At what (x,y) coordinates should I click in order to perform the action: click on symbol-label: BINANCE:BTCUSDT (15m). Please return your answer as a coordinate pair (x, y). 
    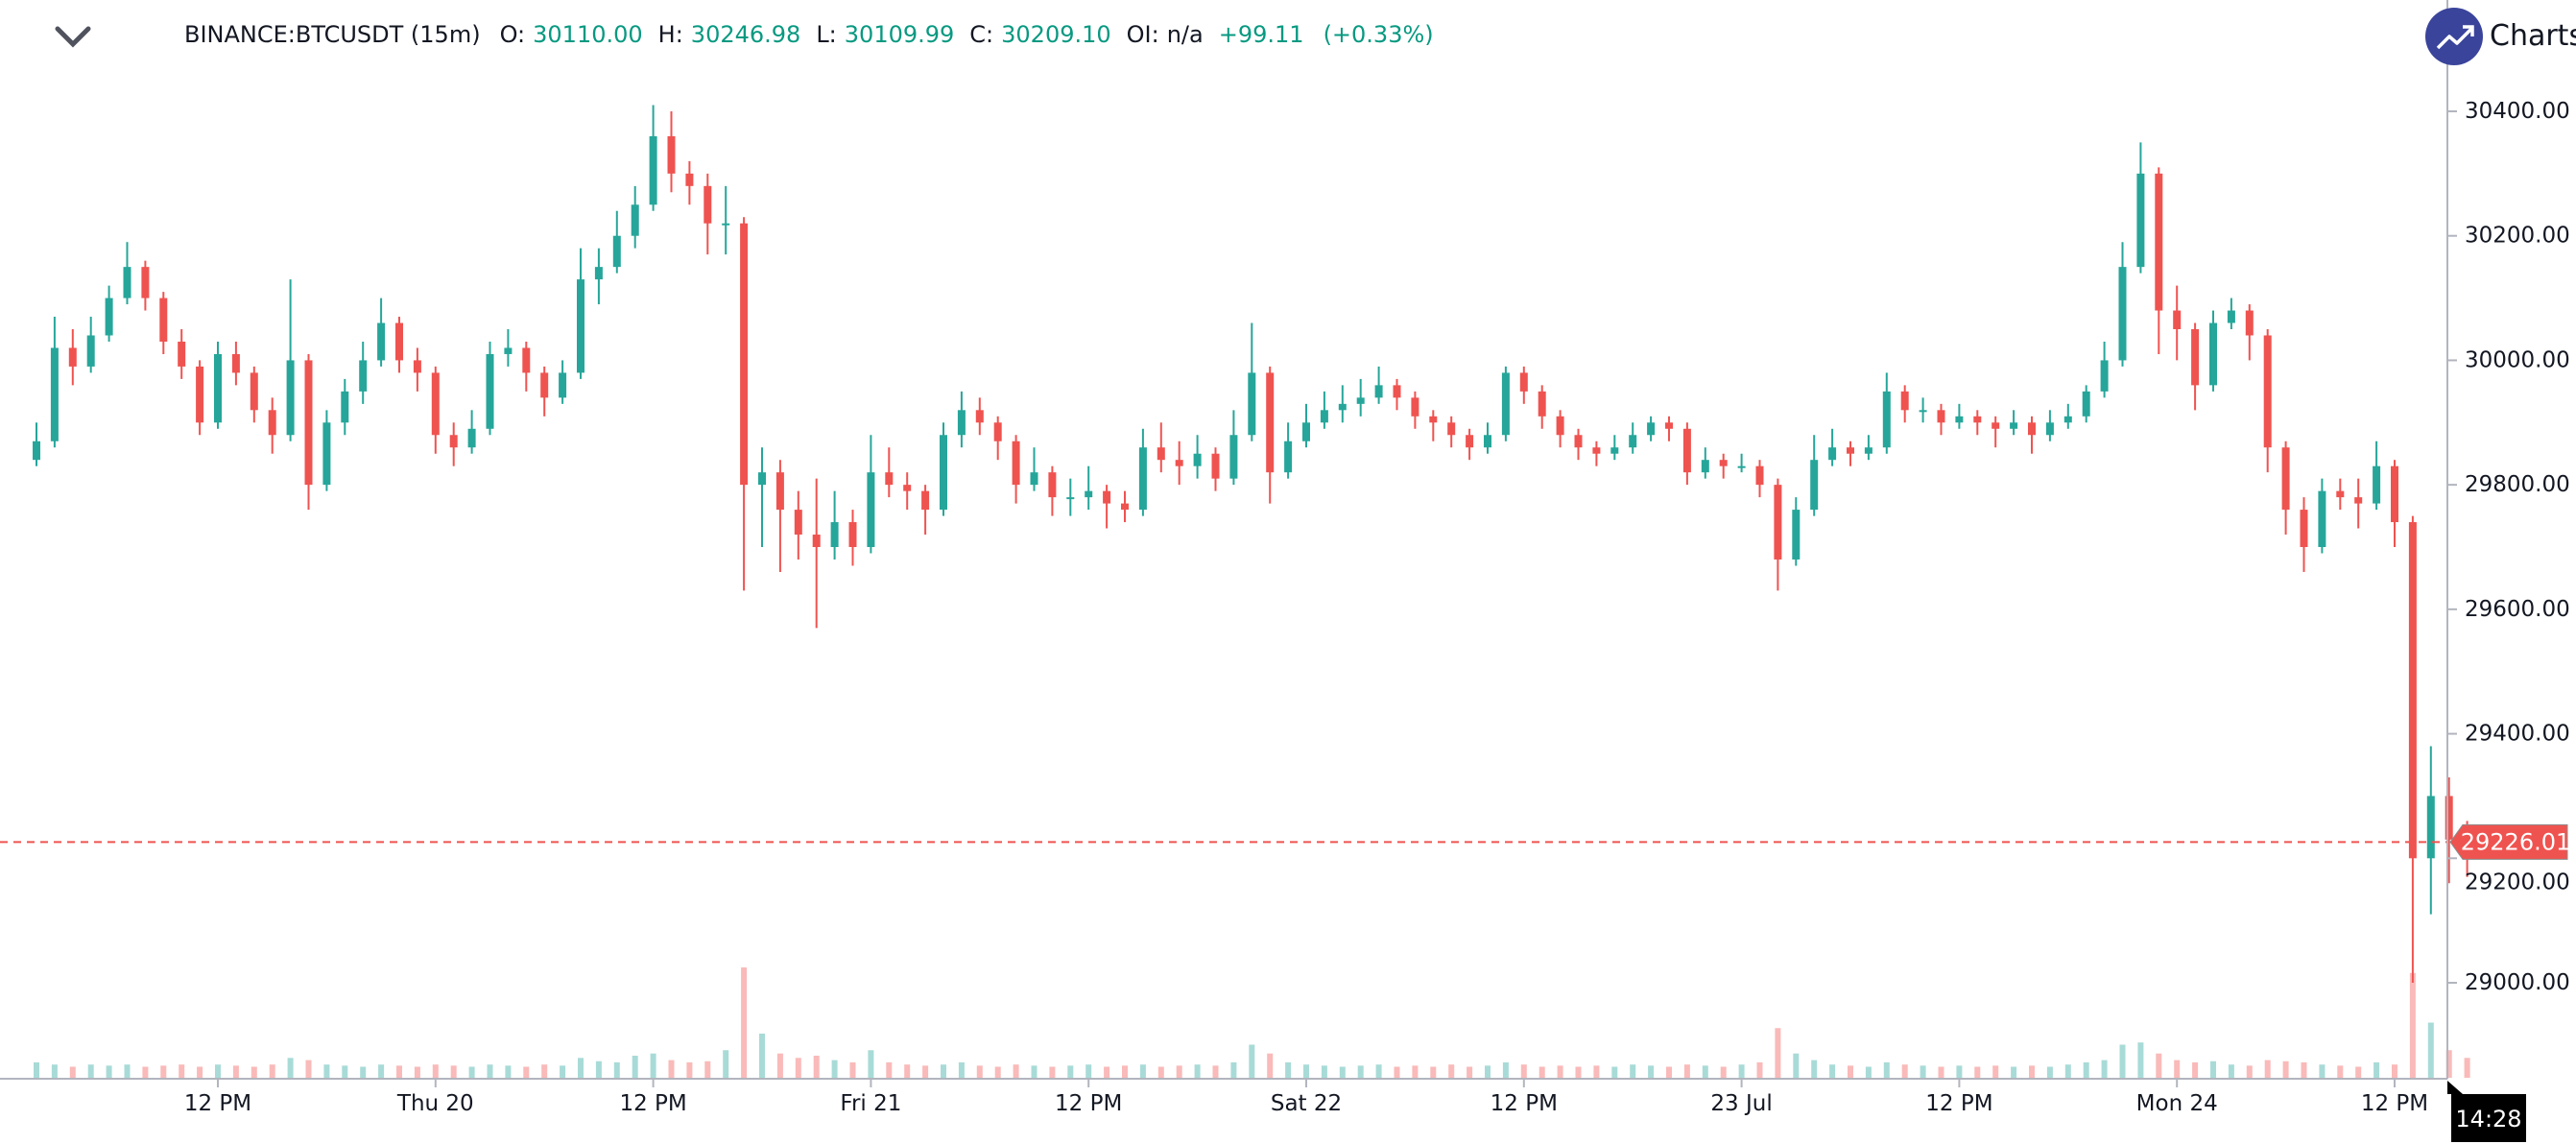
    Looking at the image, I should click on (332, 34).